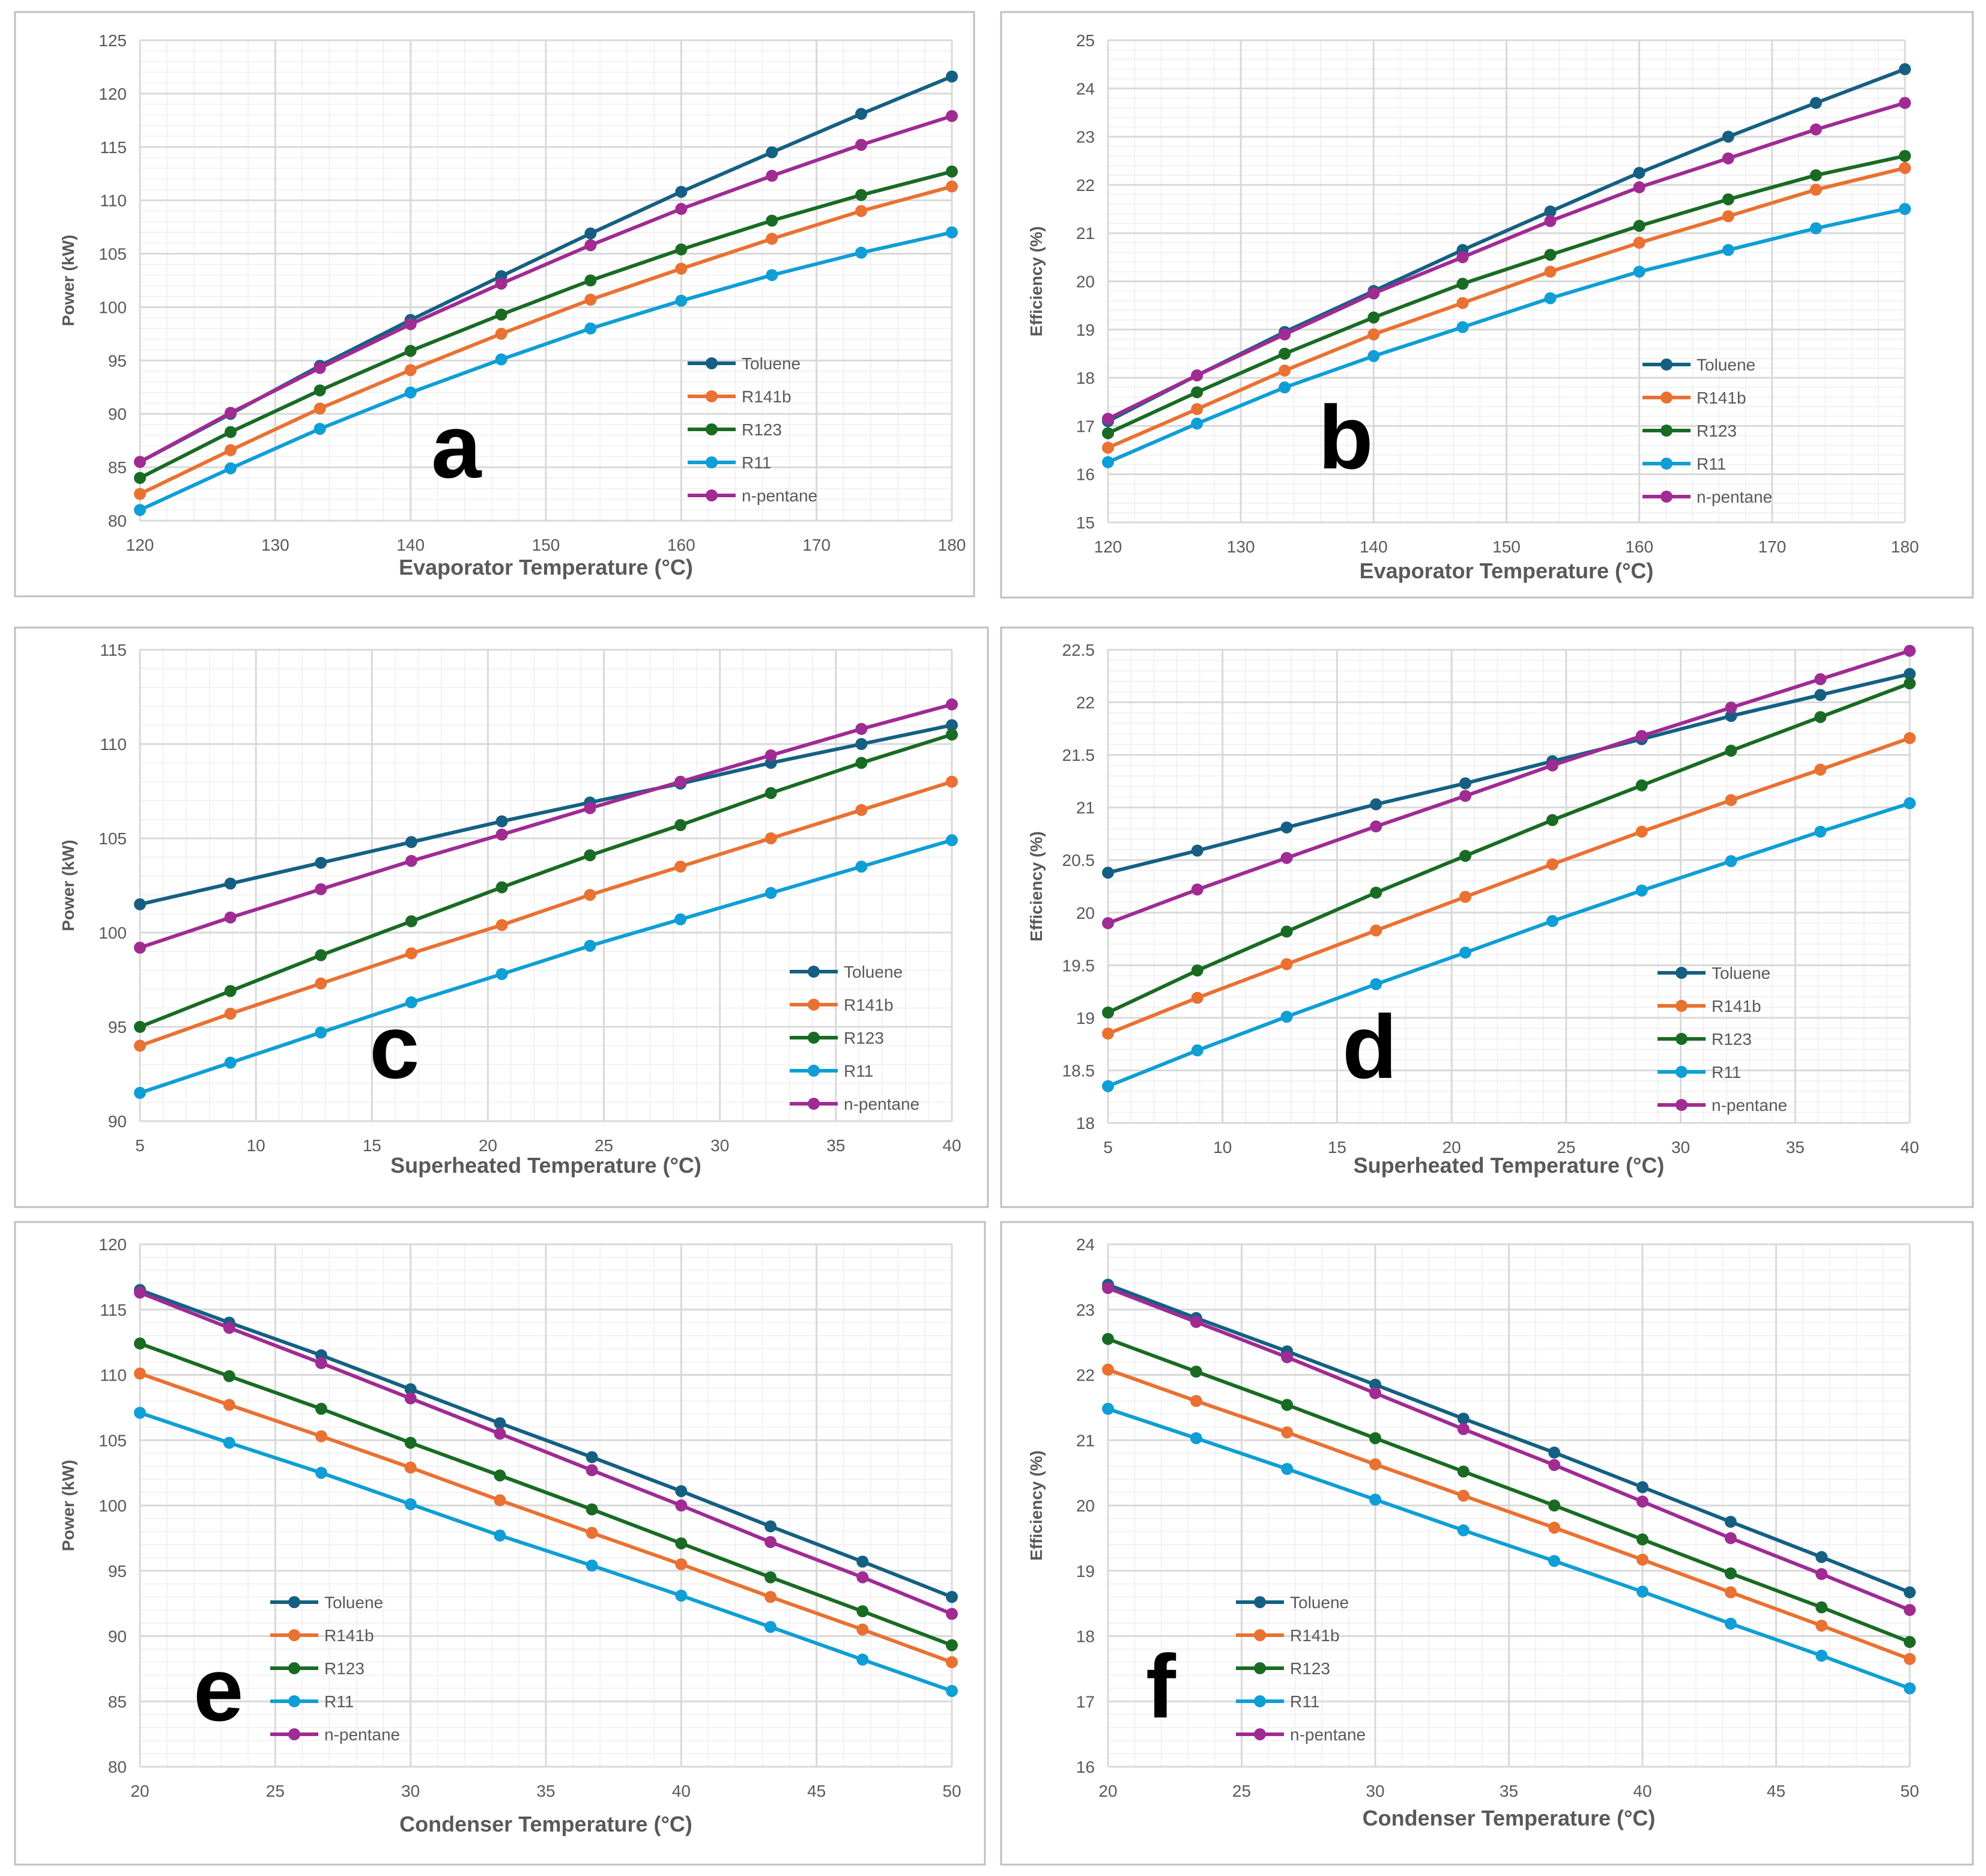 The image size is (1986, 1876). What do you see at coordinates (1085, 378) in the screenshot?
I see `y-tick-label: 18` at bounding box center [1085, 378].